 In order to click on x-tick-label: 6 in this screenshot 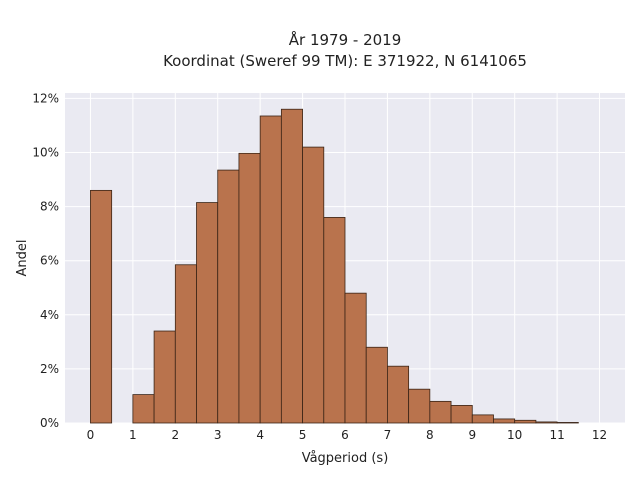, I will do `click(345, 435)`.